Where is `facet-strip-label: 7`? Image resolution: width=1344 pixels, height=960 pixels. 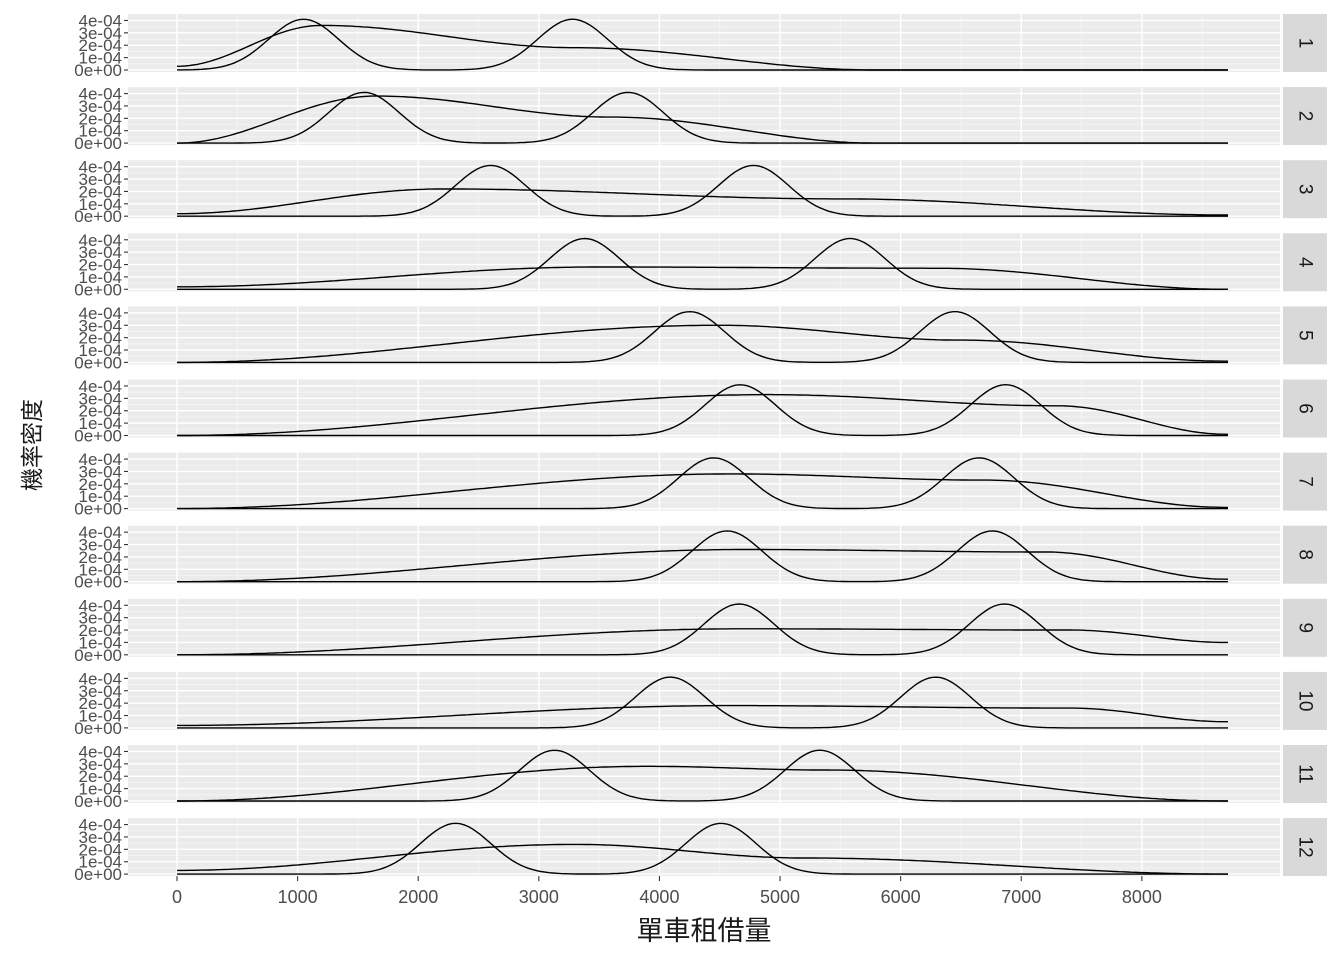
facet-strip-label: 7 is located at coordinates (1305, 481).